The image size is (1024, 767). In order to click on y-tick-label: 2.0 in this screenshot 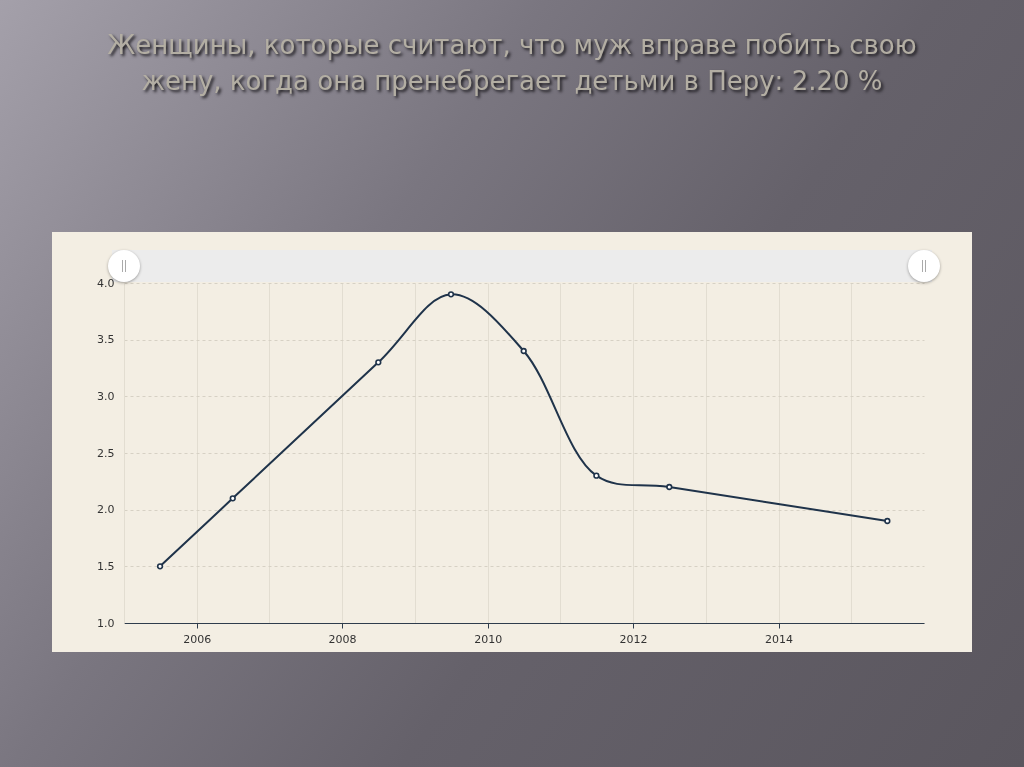, I will do `click(106, 510)`.